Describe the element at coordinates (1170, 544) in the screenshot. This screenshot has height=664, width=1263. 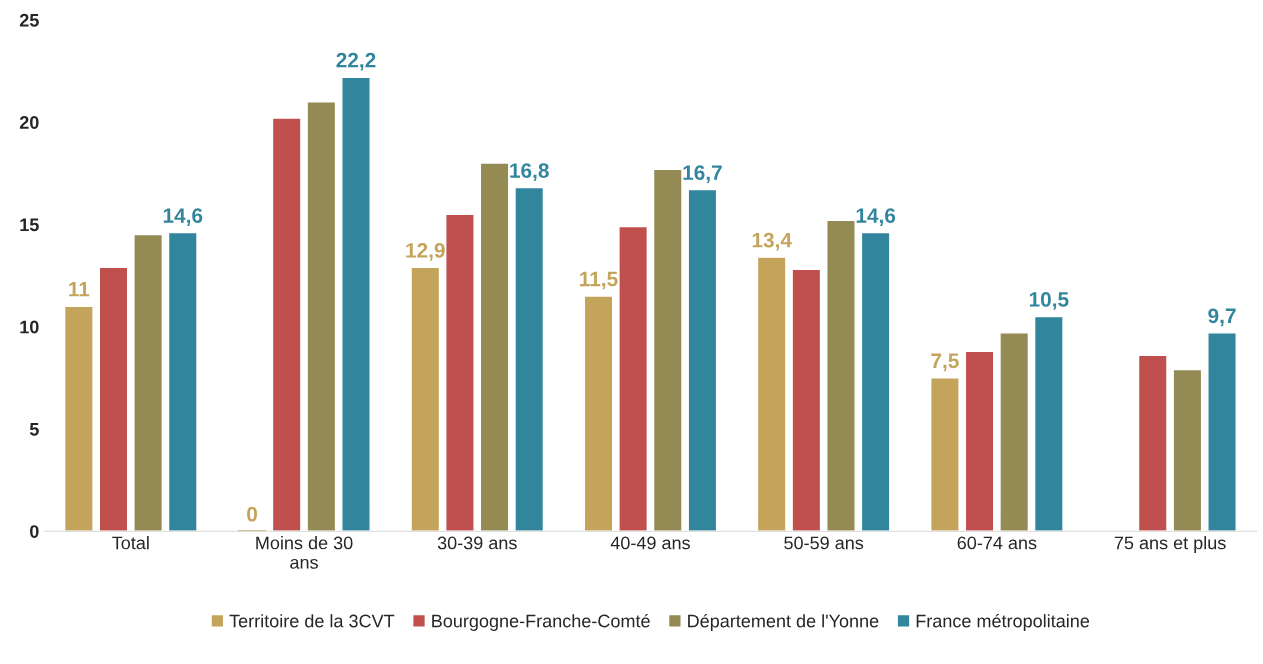
I see `x-tick-label: 75 ans et plus` at that location.